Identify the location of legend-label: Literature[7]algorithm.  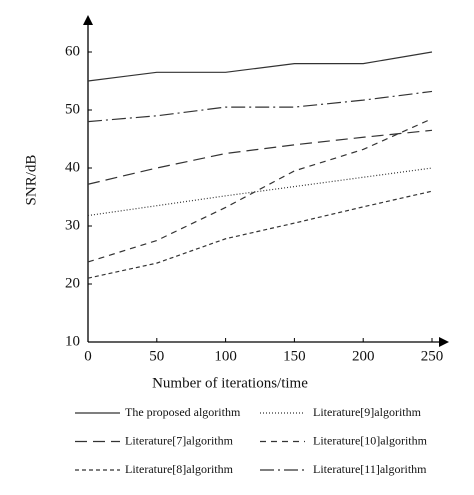
(179, 440).